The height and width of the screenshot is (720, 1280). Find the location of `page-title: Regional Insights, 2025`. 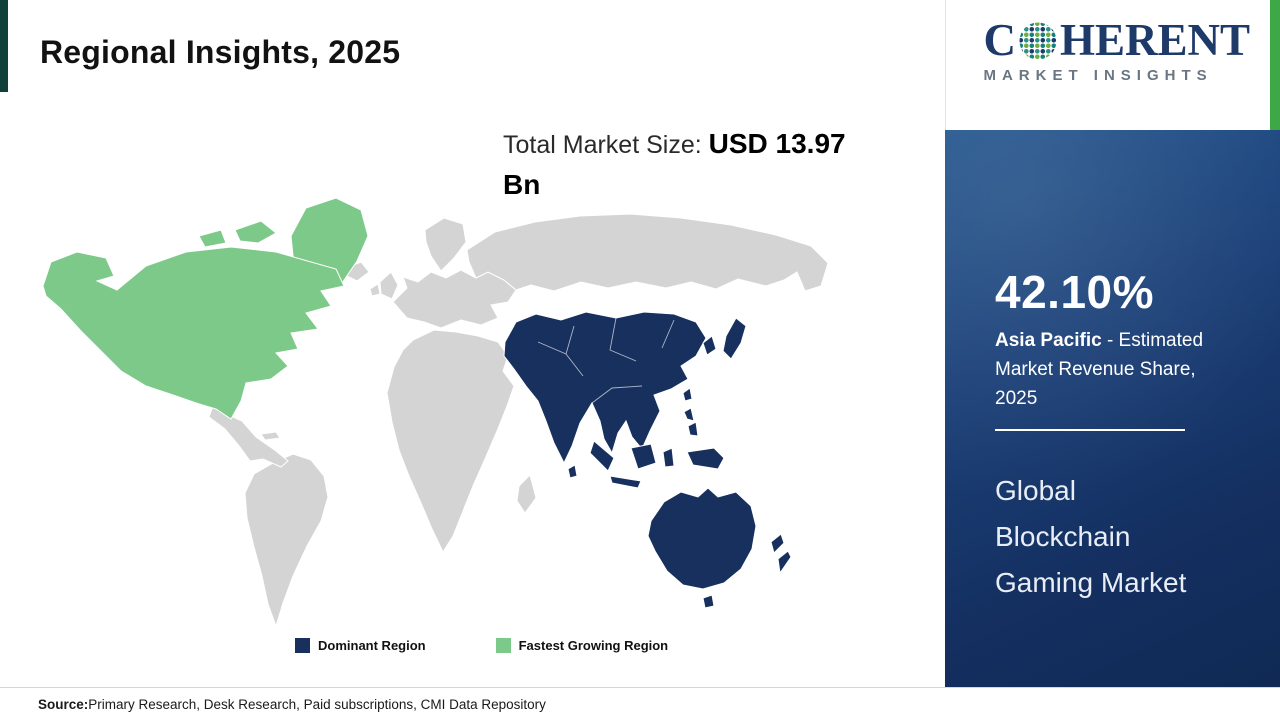

page-title: Regional Insights, 2025 is located at coordinates (220, 52).